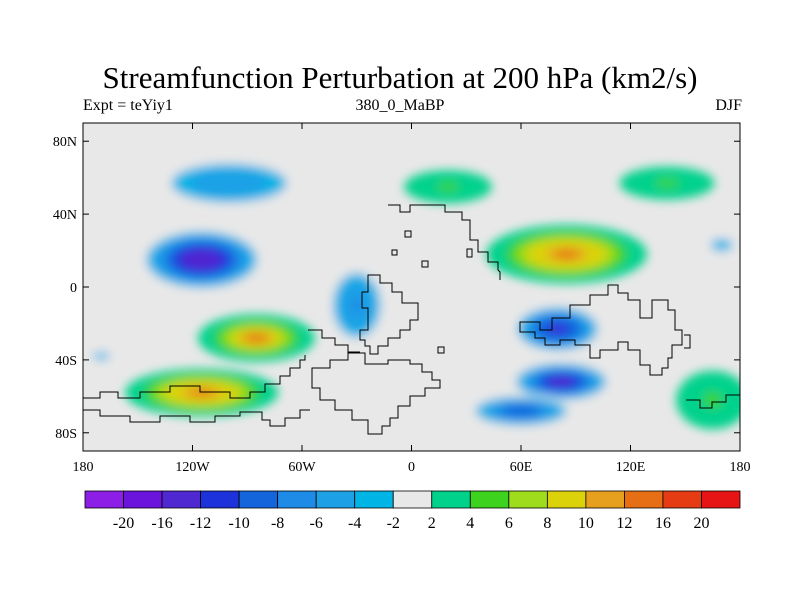  Describe the element at coordinates (238, 523) in the screenshot. I see `colorbar-label: -10` at that location.